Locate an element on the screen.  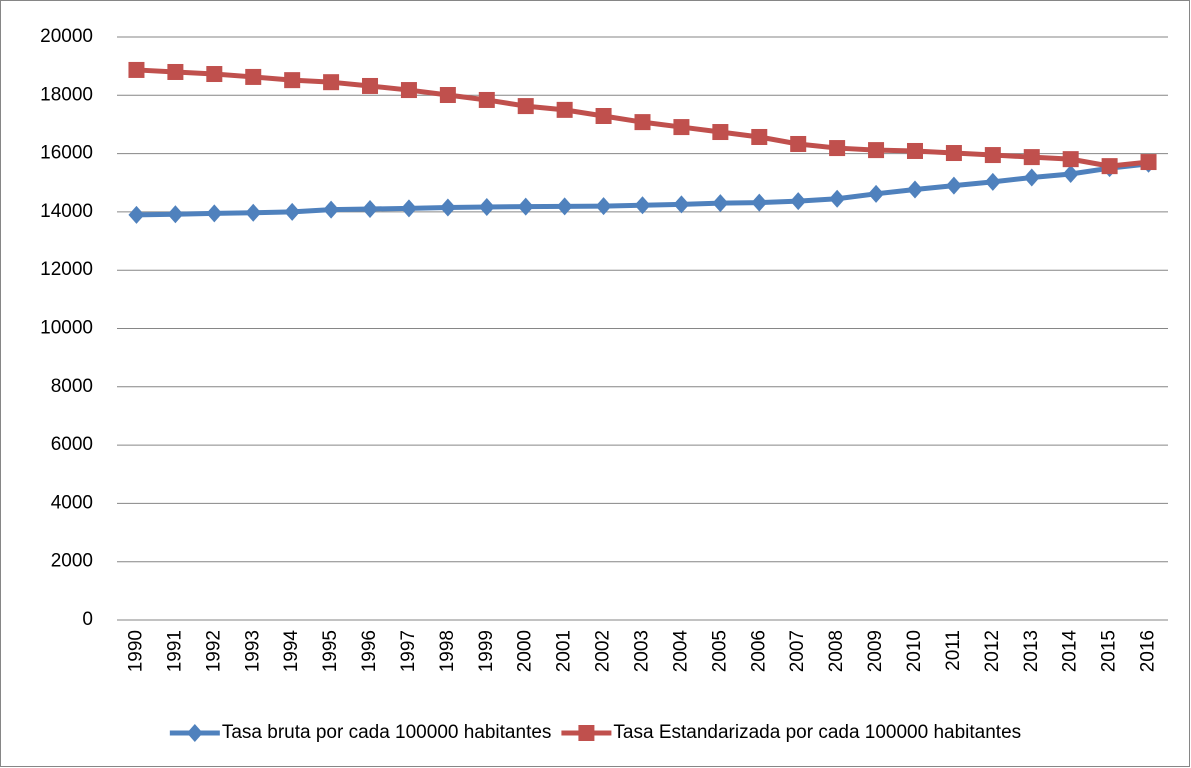
x-tick-label: 2009 is located at coordinates (875, 651).